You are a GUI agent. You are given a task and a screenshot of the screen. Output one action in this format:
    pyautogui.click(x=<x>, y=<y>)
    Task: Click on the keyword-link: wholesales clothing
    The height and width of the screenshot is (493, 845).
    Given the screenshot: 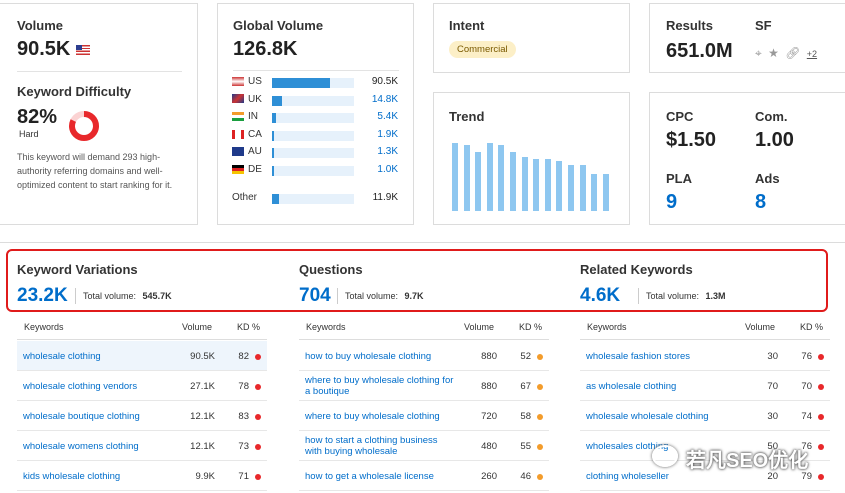 What is the action you would take?
    pyautogui.click(x=627, y=446)
    